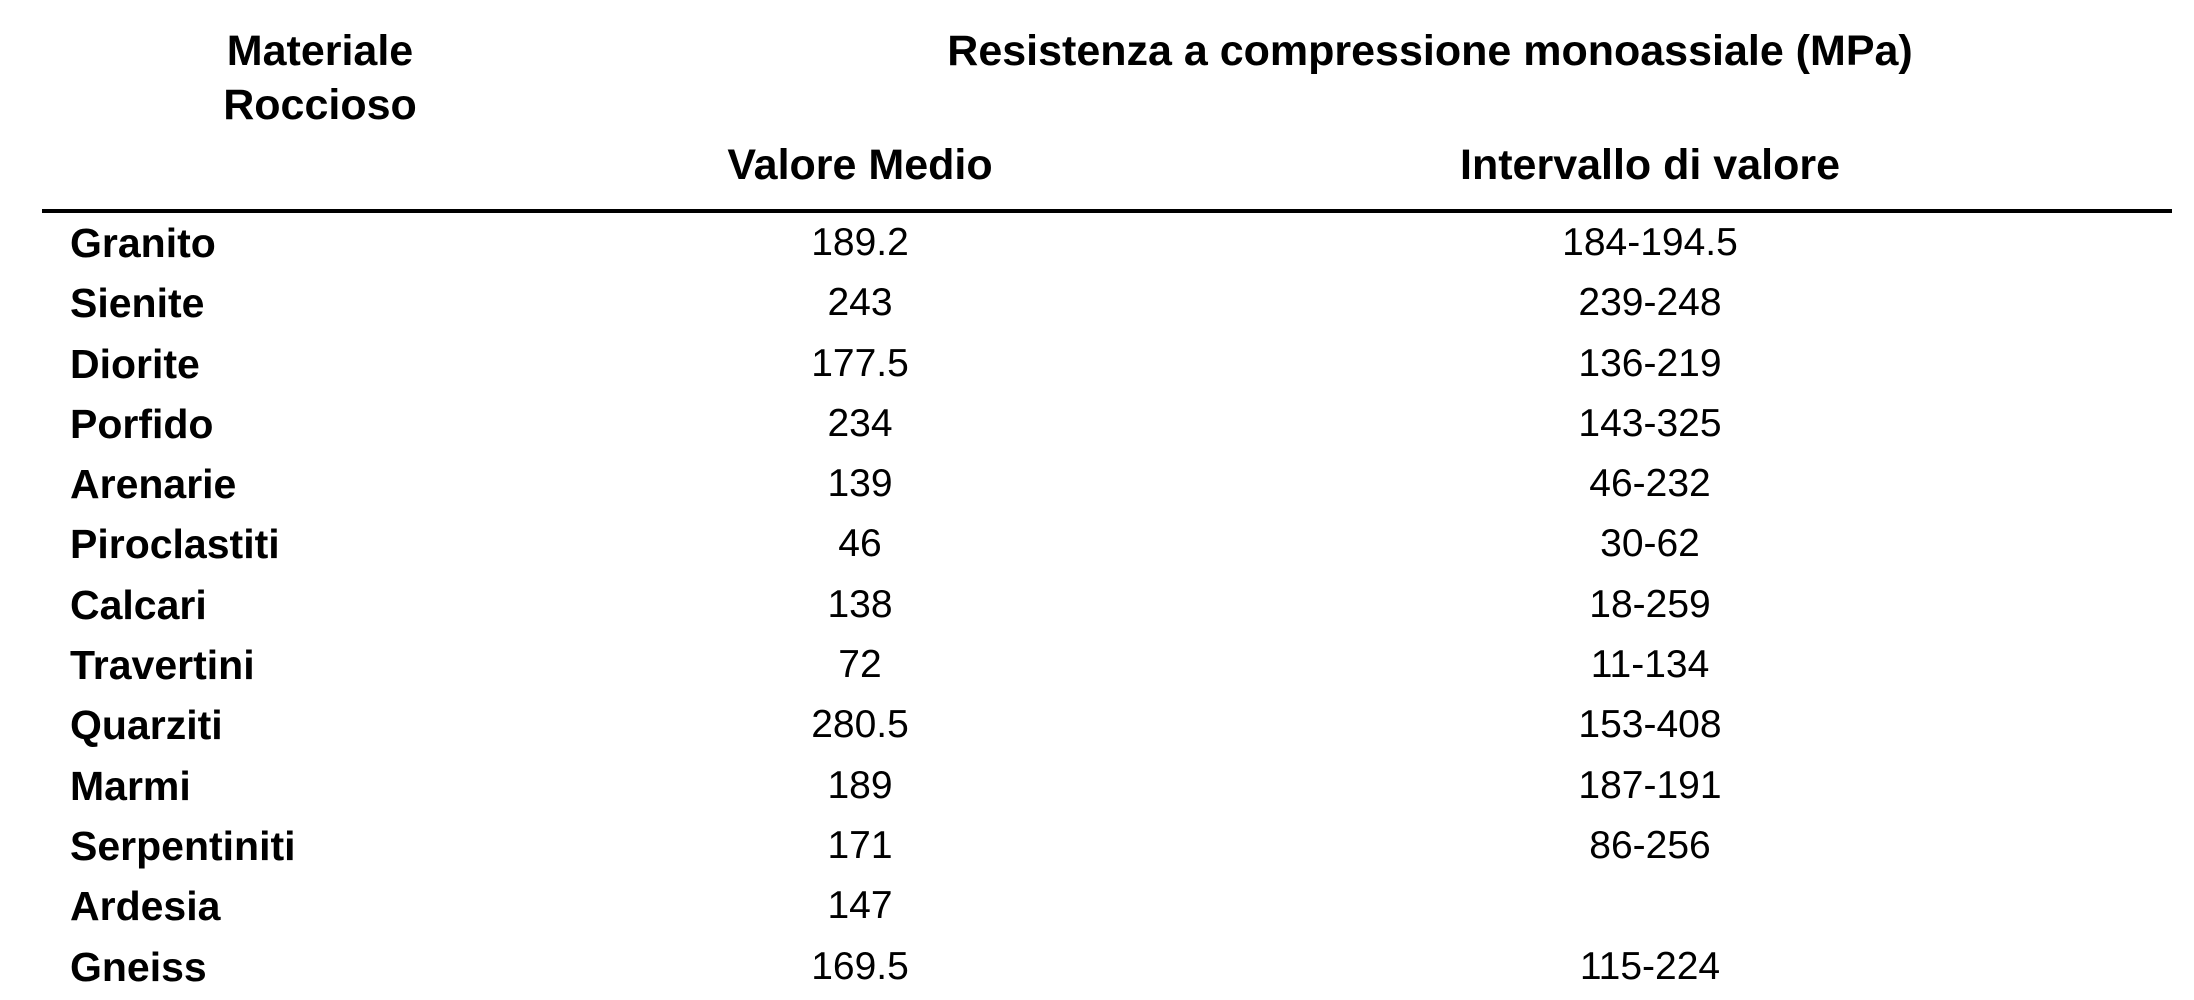  Describe the element at coordinates (1097, 725) in the screenshot. I see `table-row: Quarziti 280.5 153-408` at that location.